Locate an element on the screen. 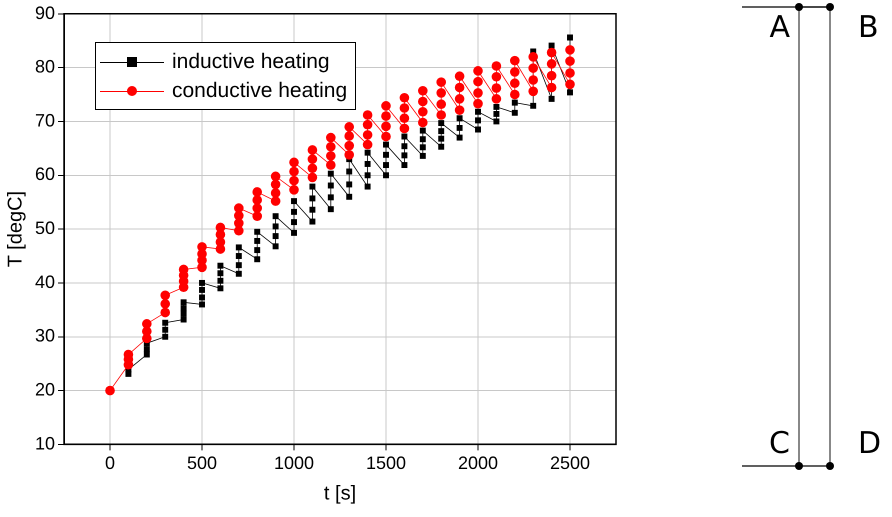  y-tick-label: 10 is located at coordinates (45, 443).